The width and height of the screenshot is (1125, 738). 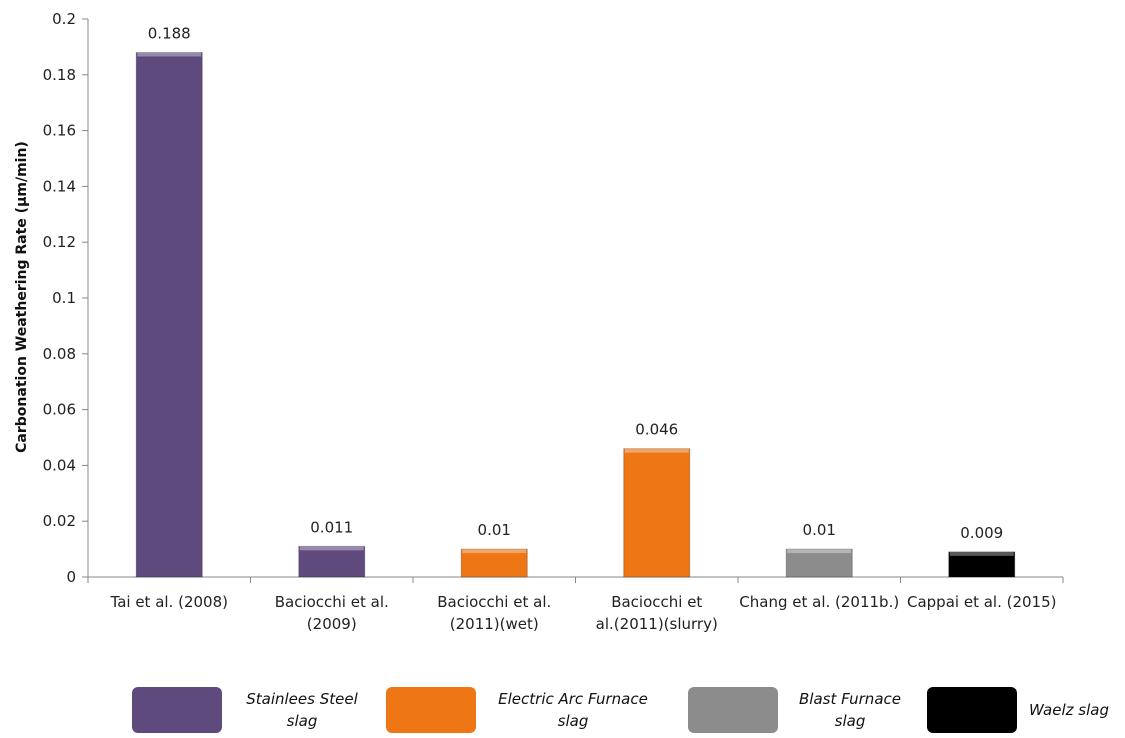 I want to click on y-tick-label: 0.1, so click(x=64, y=298).